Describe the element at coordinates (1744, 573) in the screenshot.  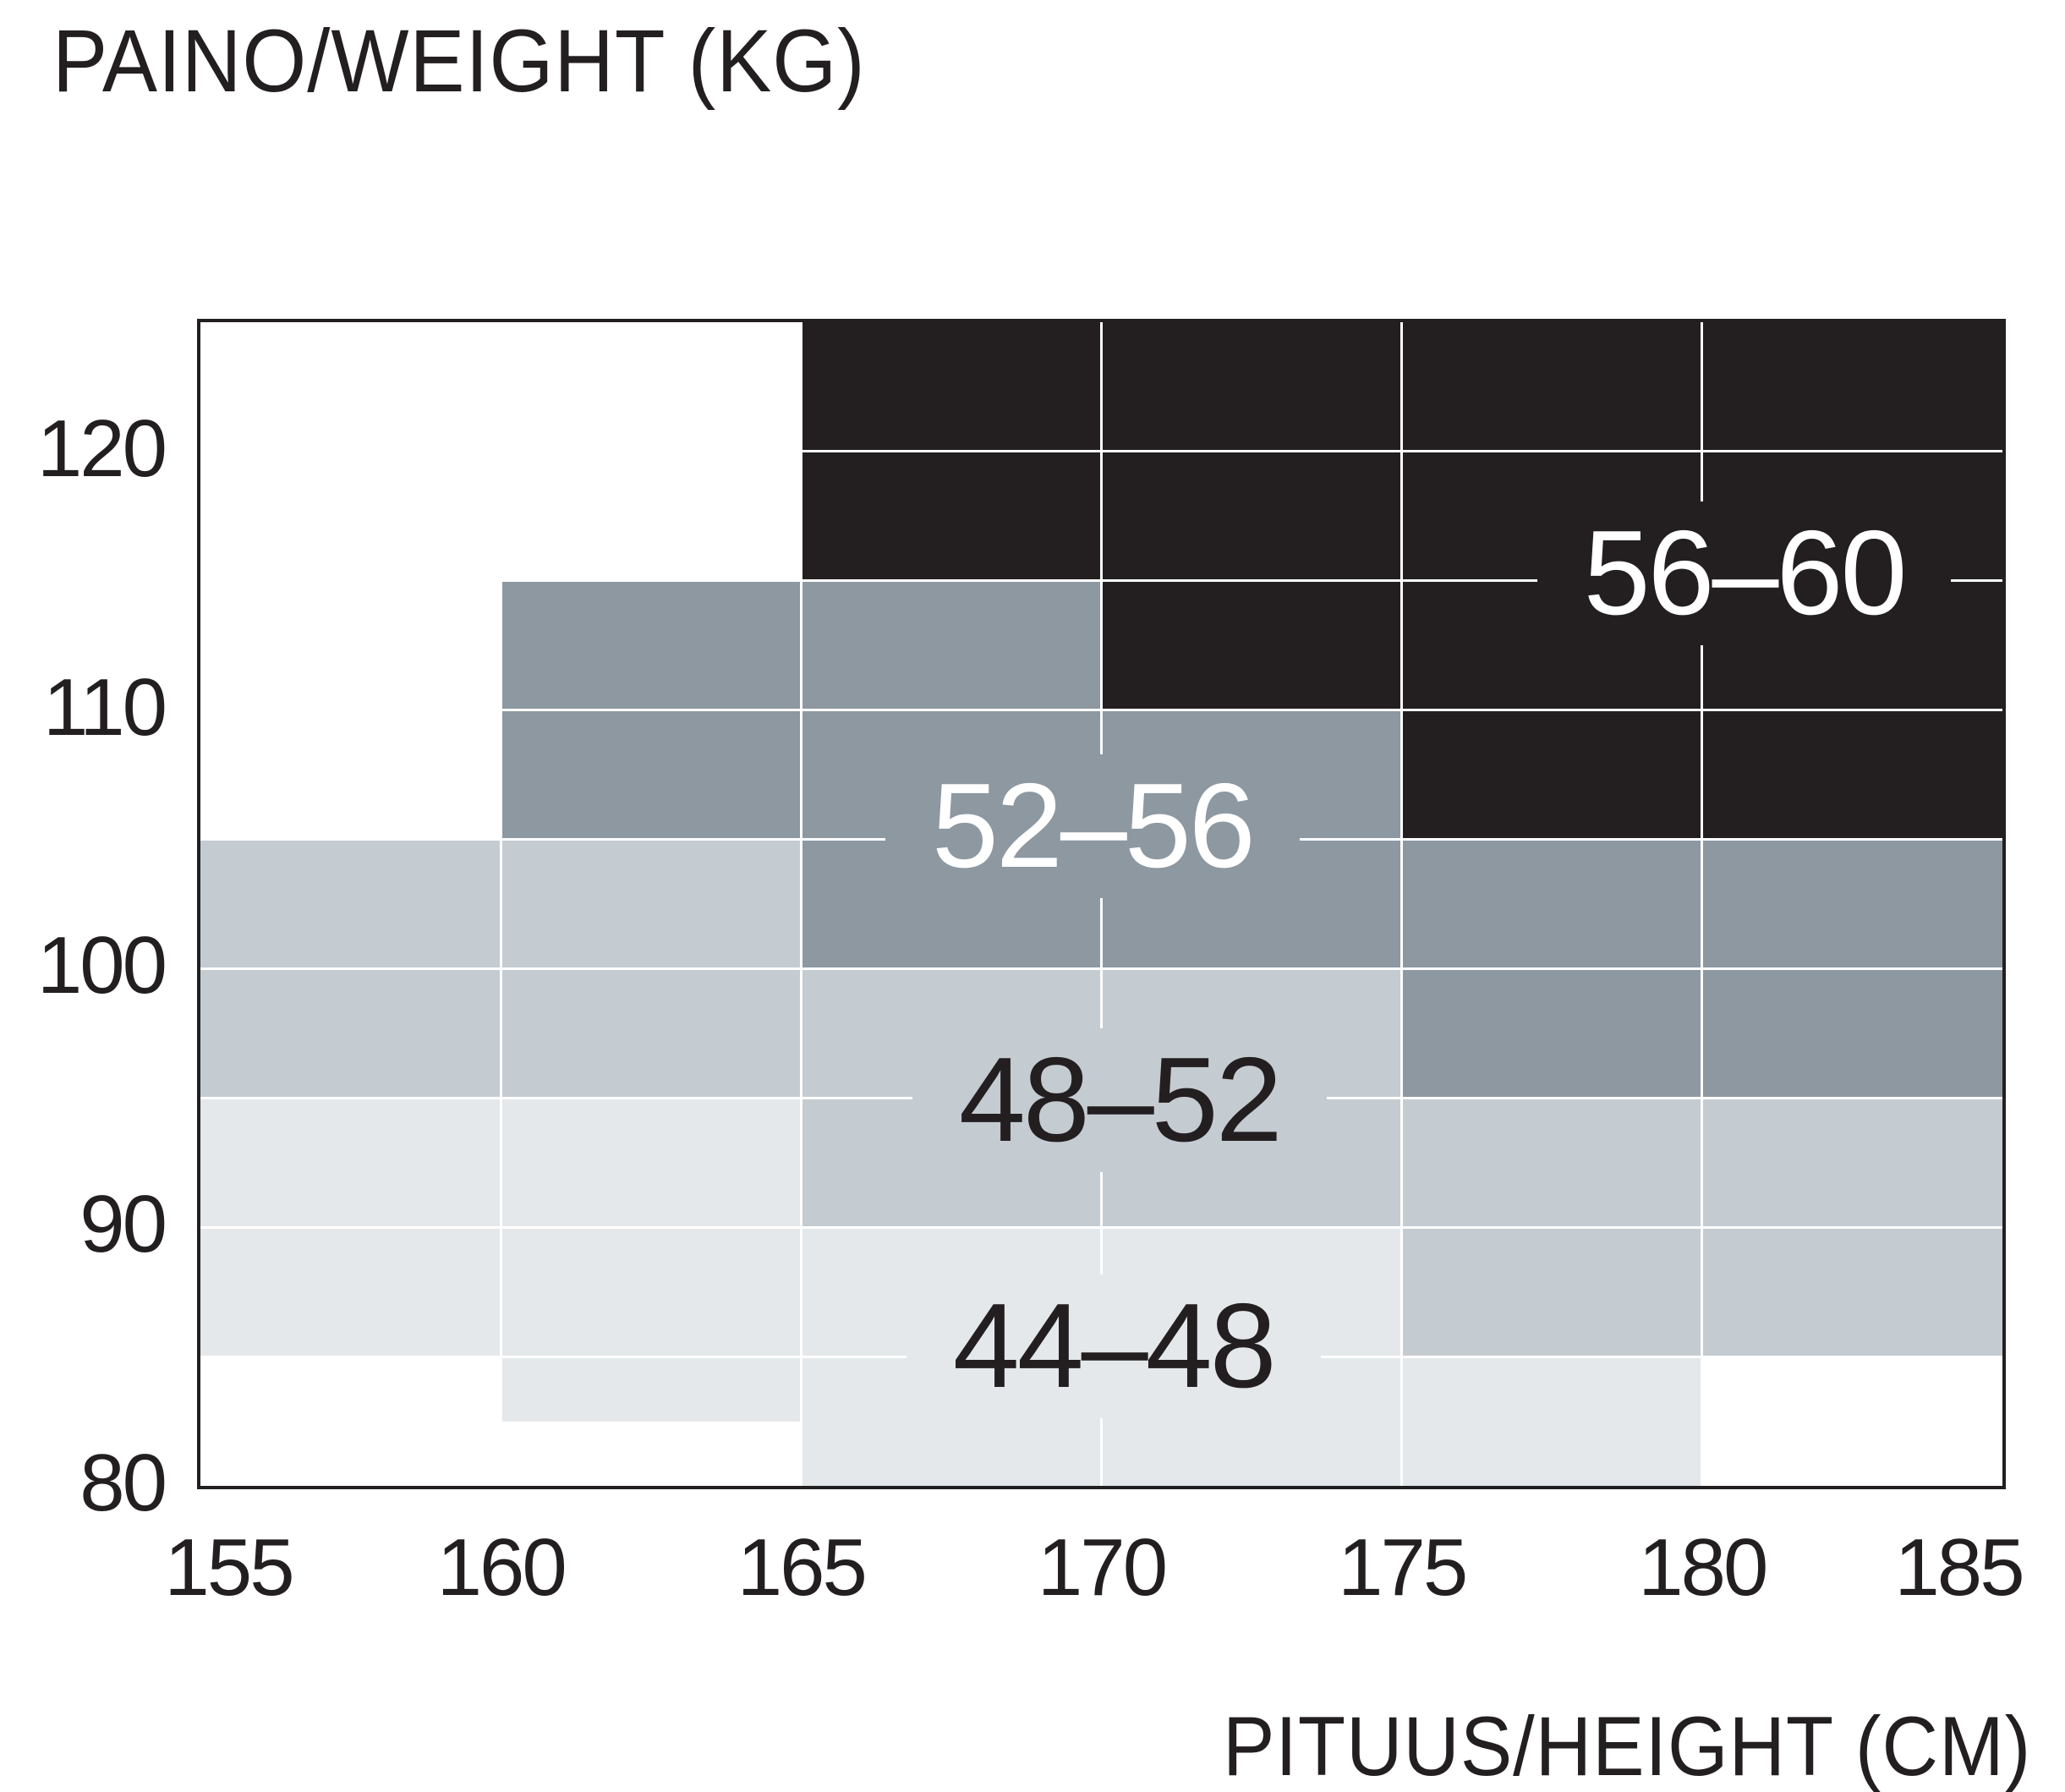
I see `region-label-56-60: 56–60` at that location.